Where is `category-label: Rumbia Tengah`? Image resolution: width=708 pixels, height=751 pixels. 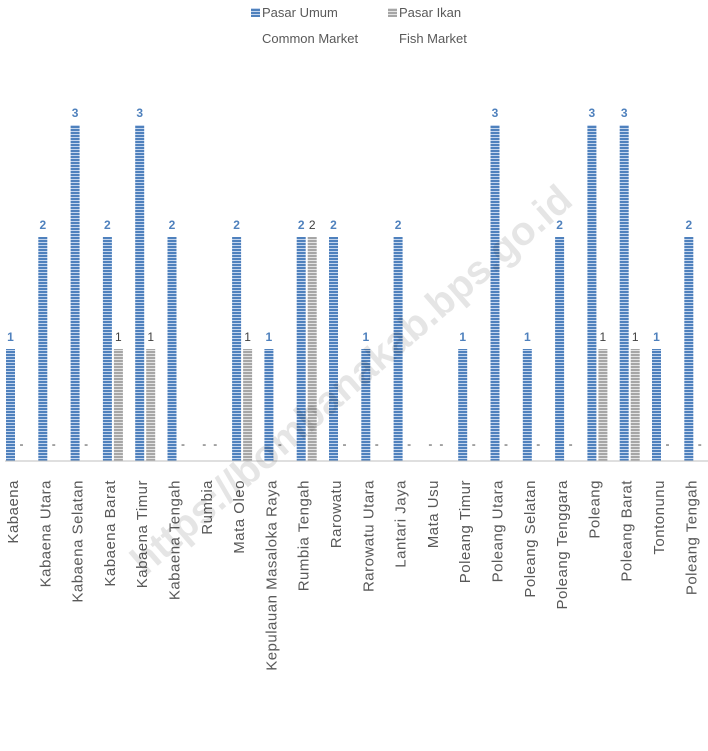 category-label: Rumbia Tengah is located at coordinates (304, 535).